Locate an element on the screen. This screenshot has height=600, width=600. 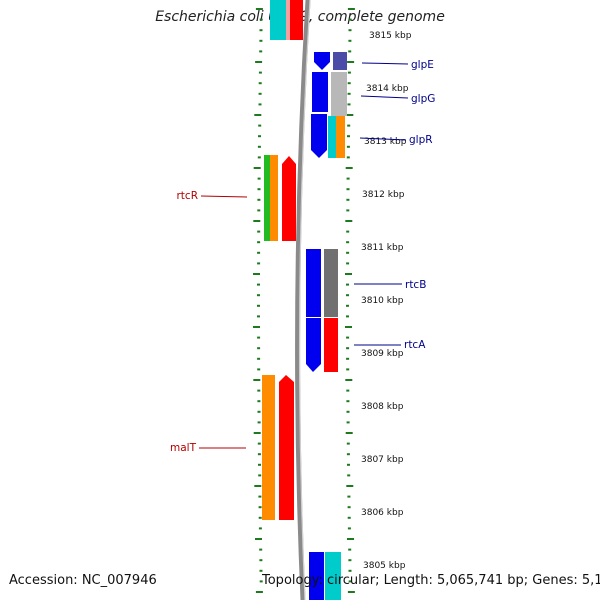
ruler-label: 3811 kbp is located at coordinates (382, 248).